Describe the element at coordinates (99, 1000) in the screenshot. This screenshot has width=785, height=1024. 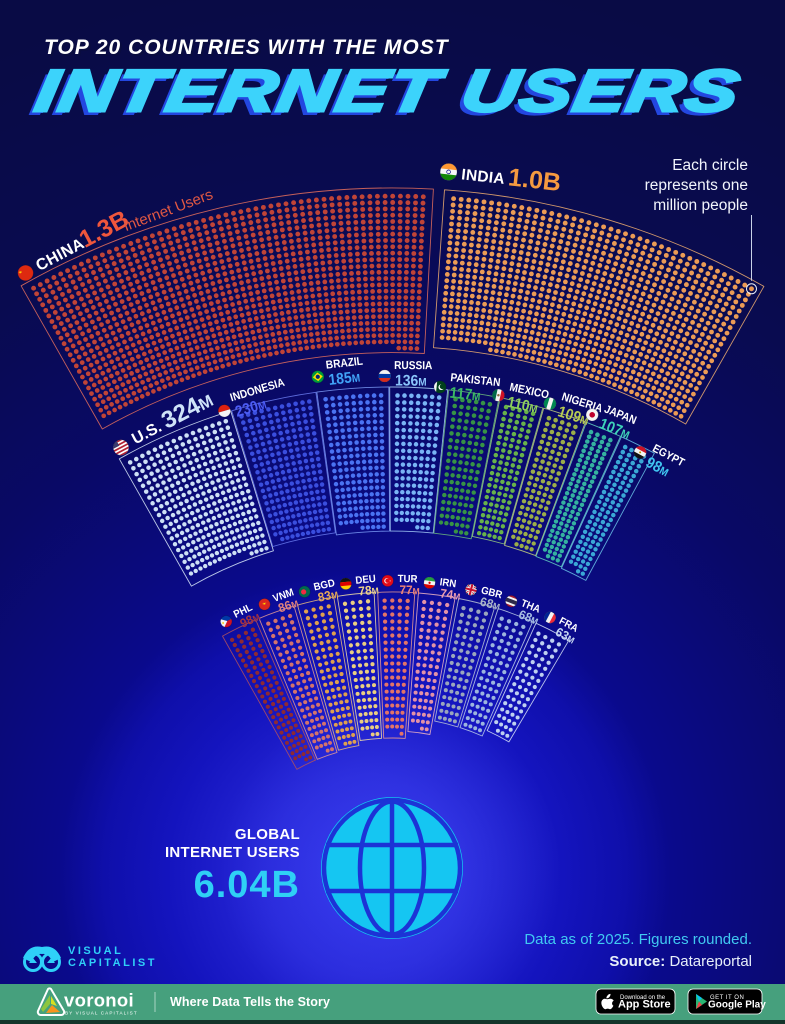
I see `svg-text: voronoi` at that location.